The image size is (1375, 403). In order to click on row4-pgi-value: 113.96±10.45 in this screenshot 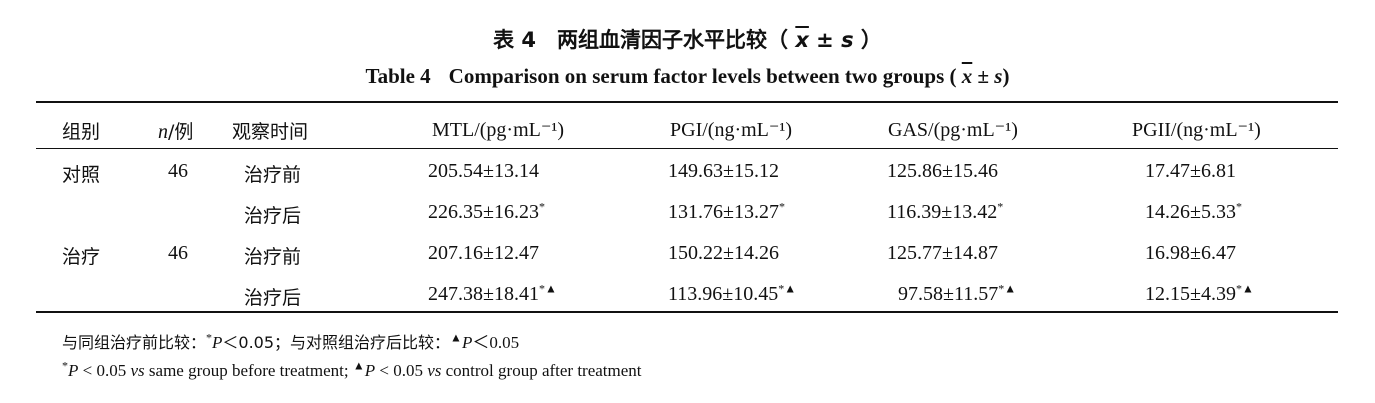, I will do `click(723, 294)`.